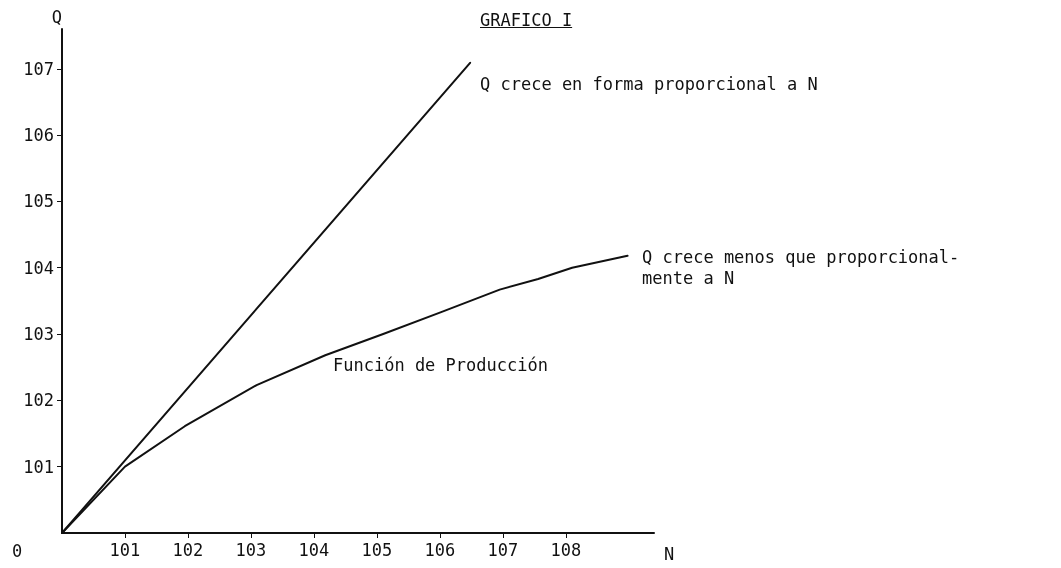  What do you see at coordinates (38, 135) in the screenshot?
I see `y-tick-label: 106` at bounding box center [38, 135].